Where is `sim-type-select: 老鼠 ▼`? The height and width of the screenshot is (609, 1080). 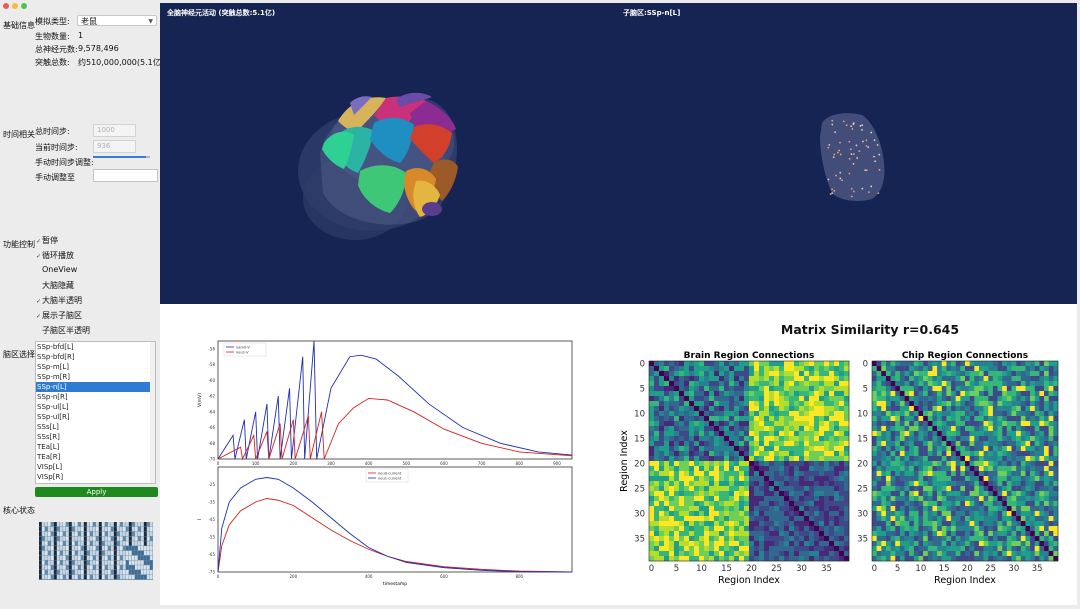 sim-type-select: 老鼠 ▼ is located at coordinates (117, 20).